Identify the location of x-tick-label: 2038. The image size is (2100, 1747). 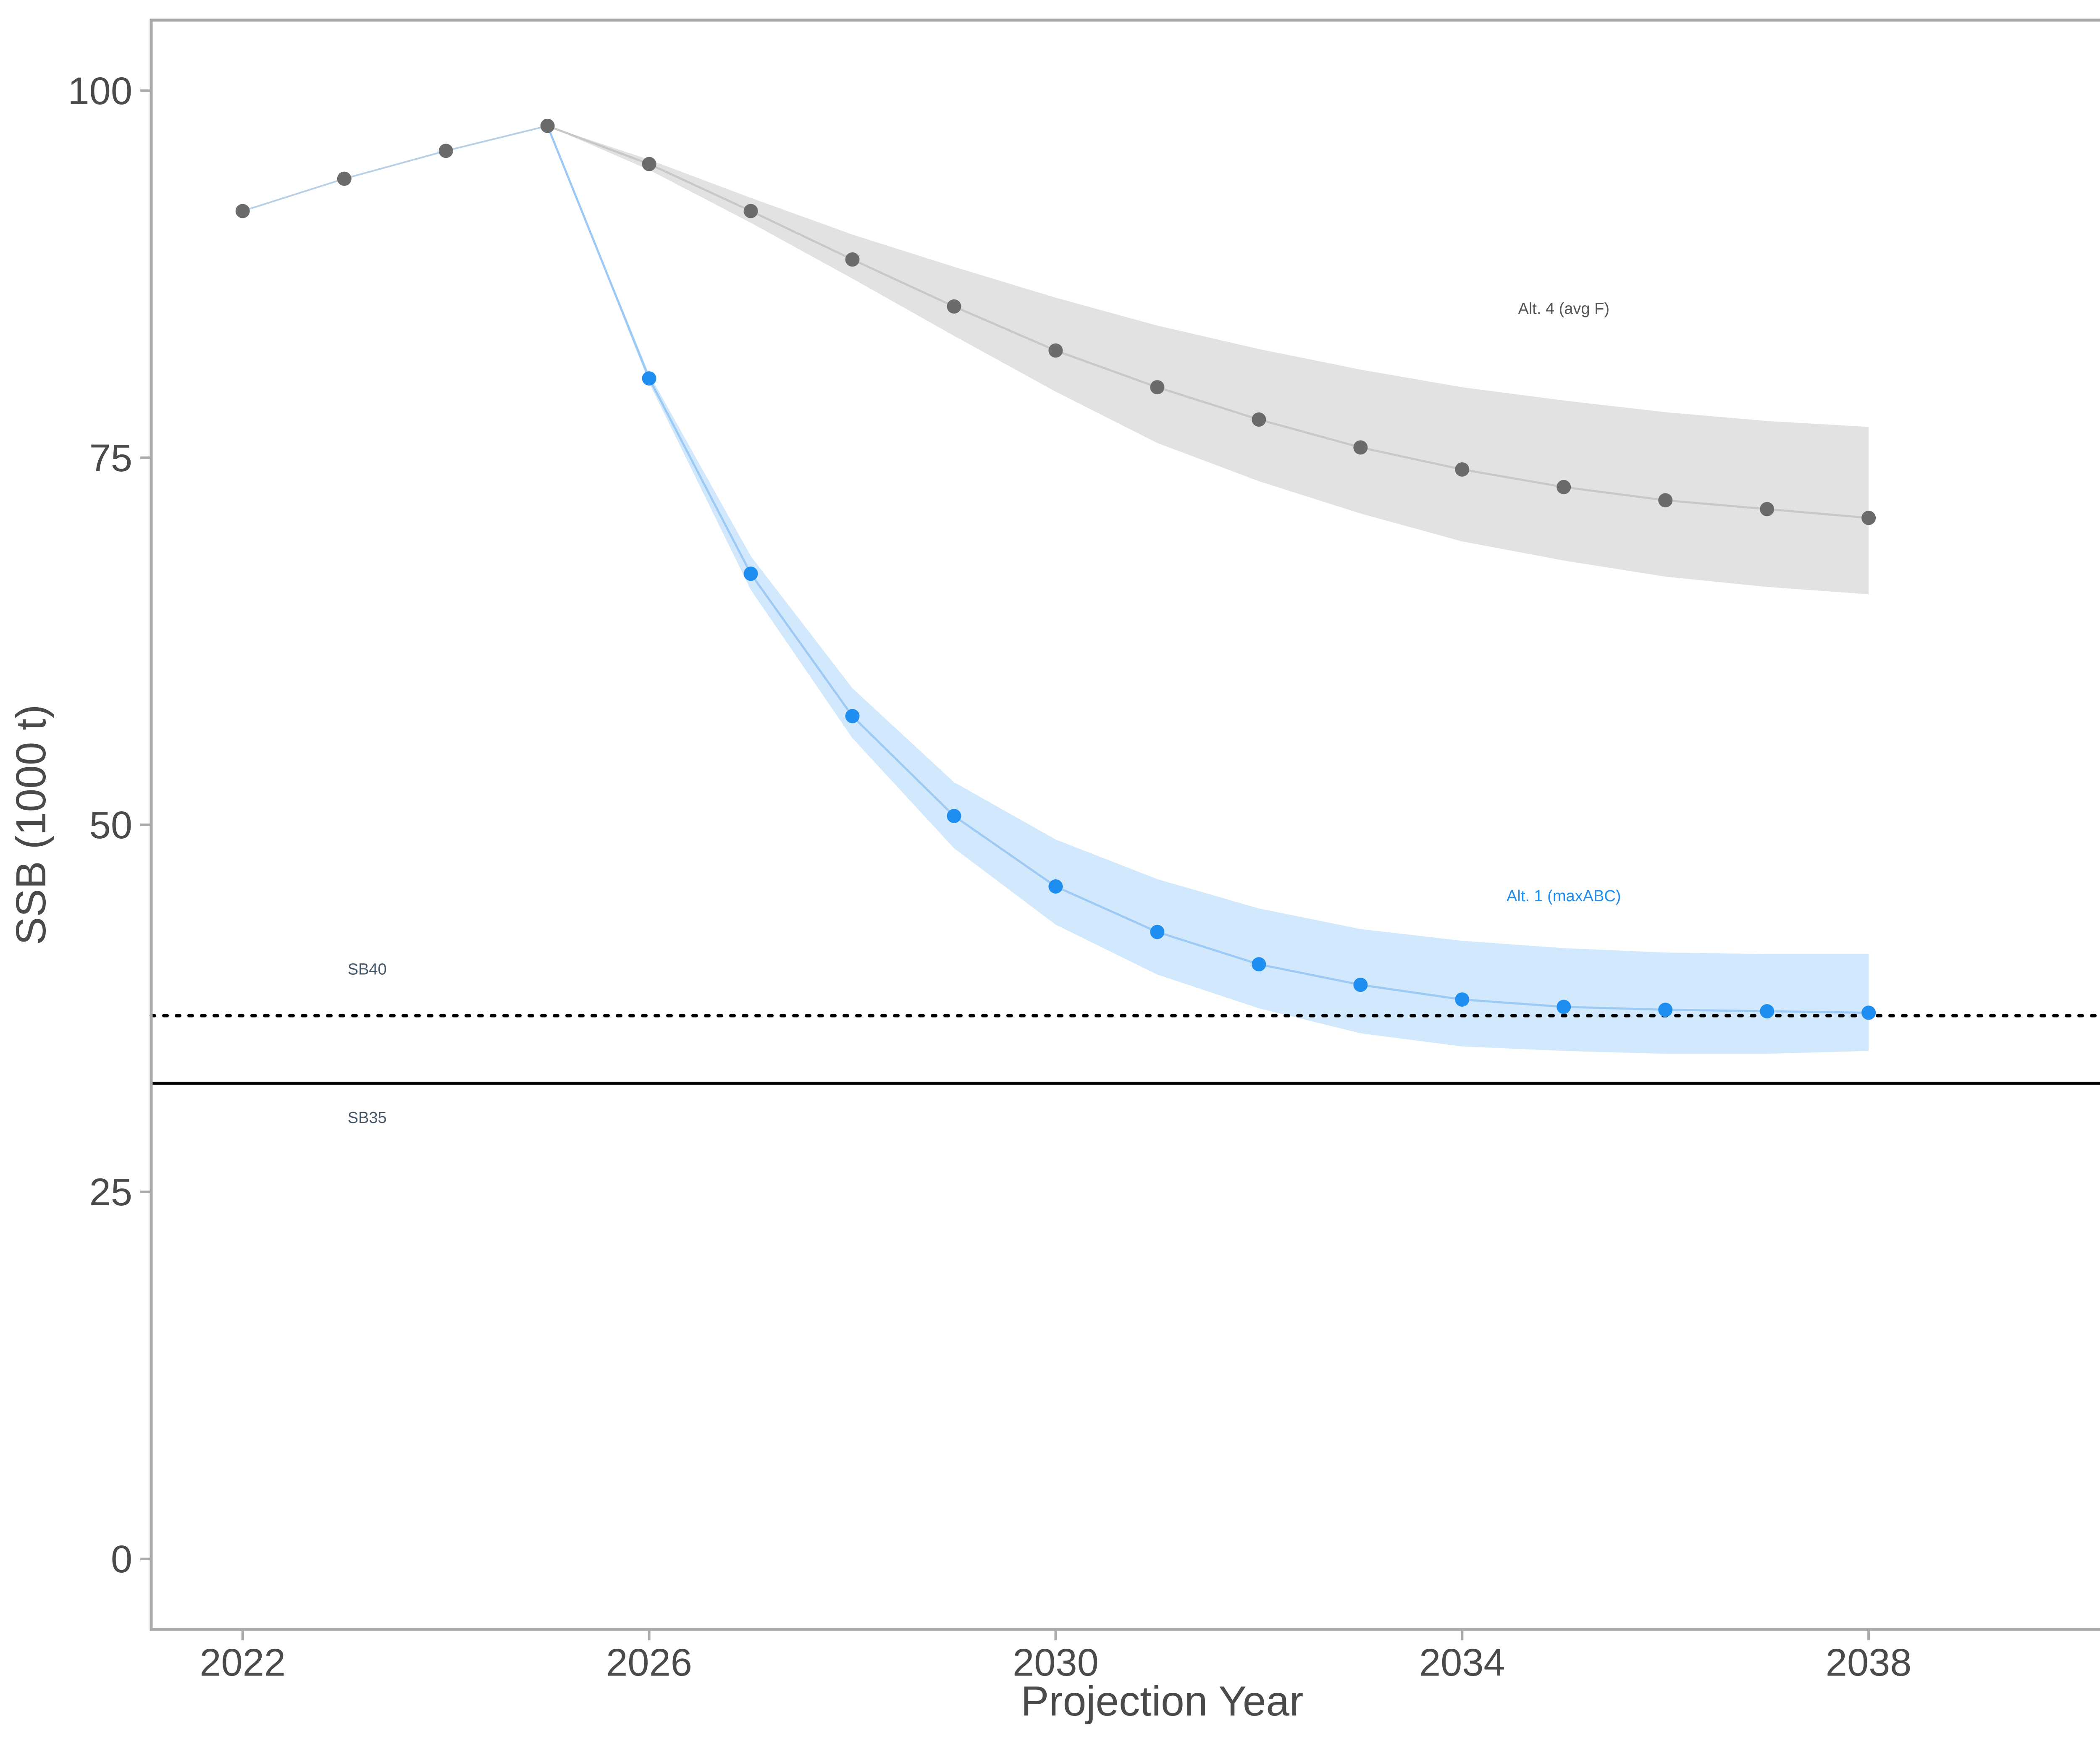
(1869, 1662).